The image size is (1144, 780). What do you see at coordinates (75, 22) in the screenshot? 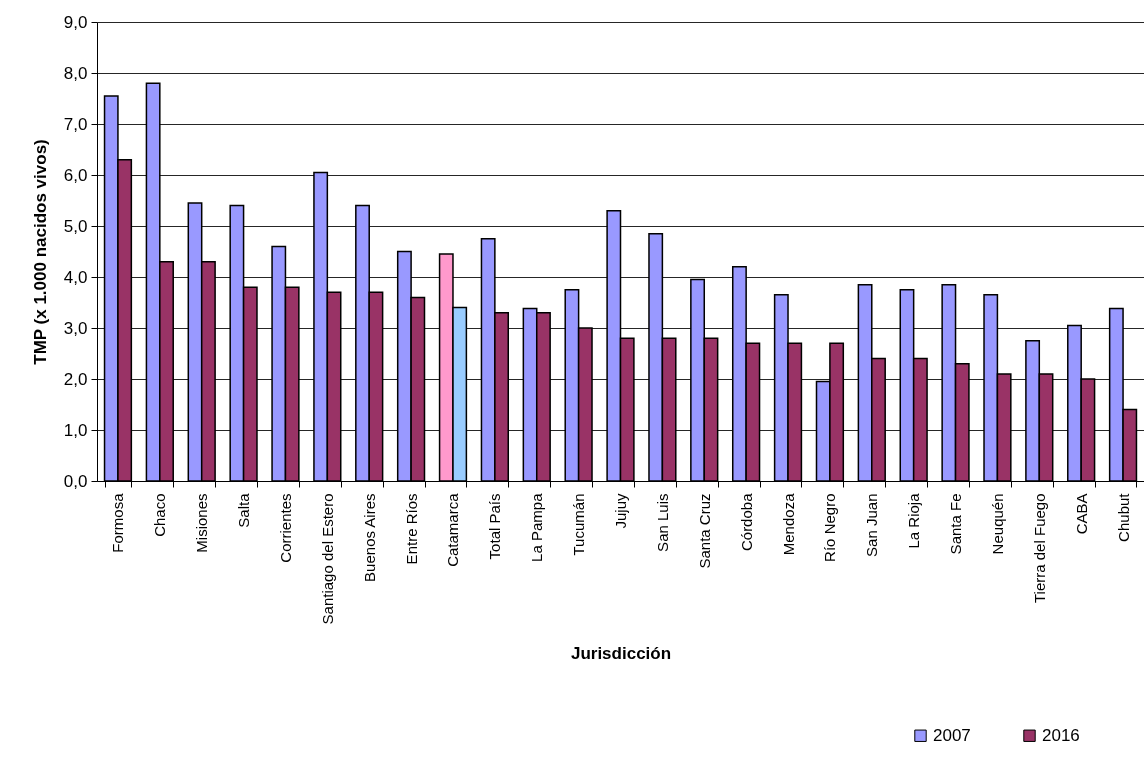
I see `y-tick-label: 9,0` at bounding box center [75, 22].